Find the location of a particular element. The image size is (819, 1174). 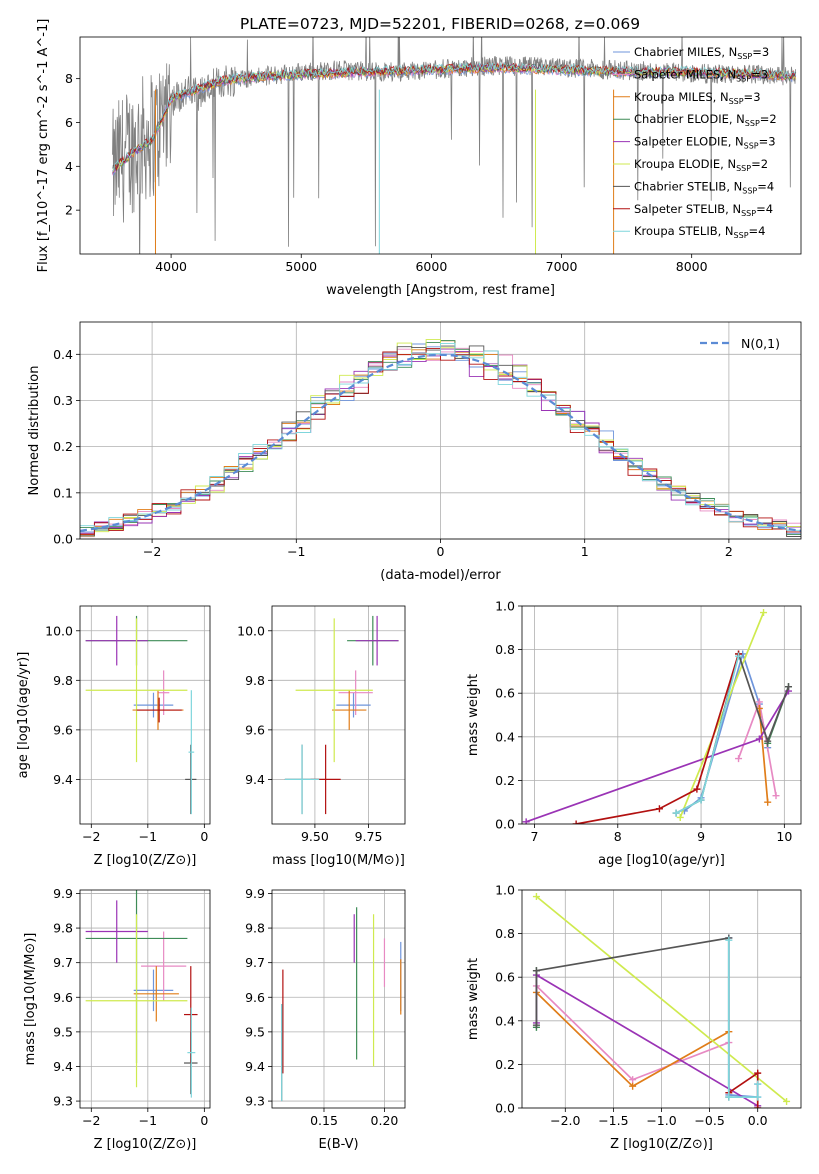

errorbar-kroupa-stelib is located at coordinates (191, 1052).